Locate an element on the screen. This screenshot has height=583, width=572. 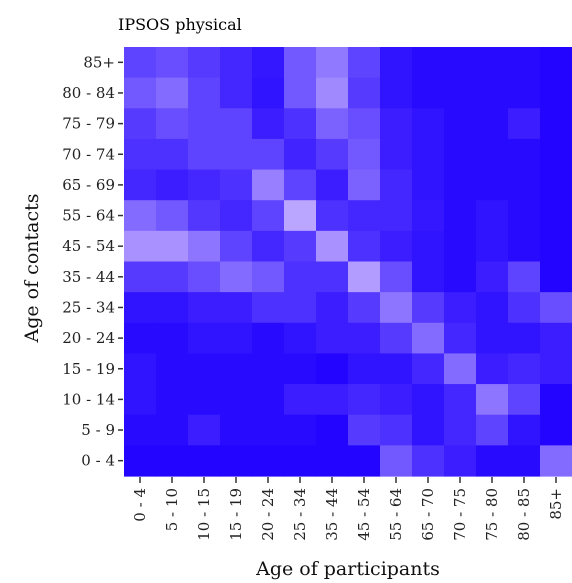
y-tick-label: 10 - 14 is located at coordinates (88, 399).